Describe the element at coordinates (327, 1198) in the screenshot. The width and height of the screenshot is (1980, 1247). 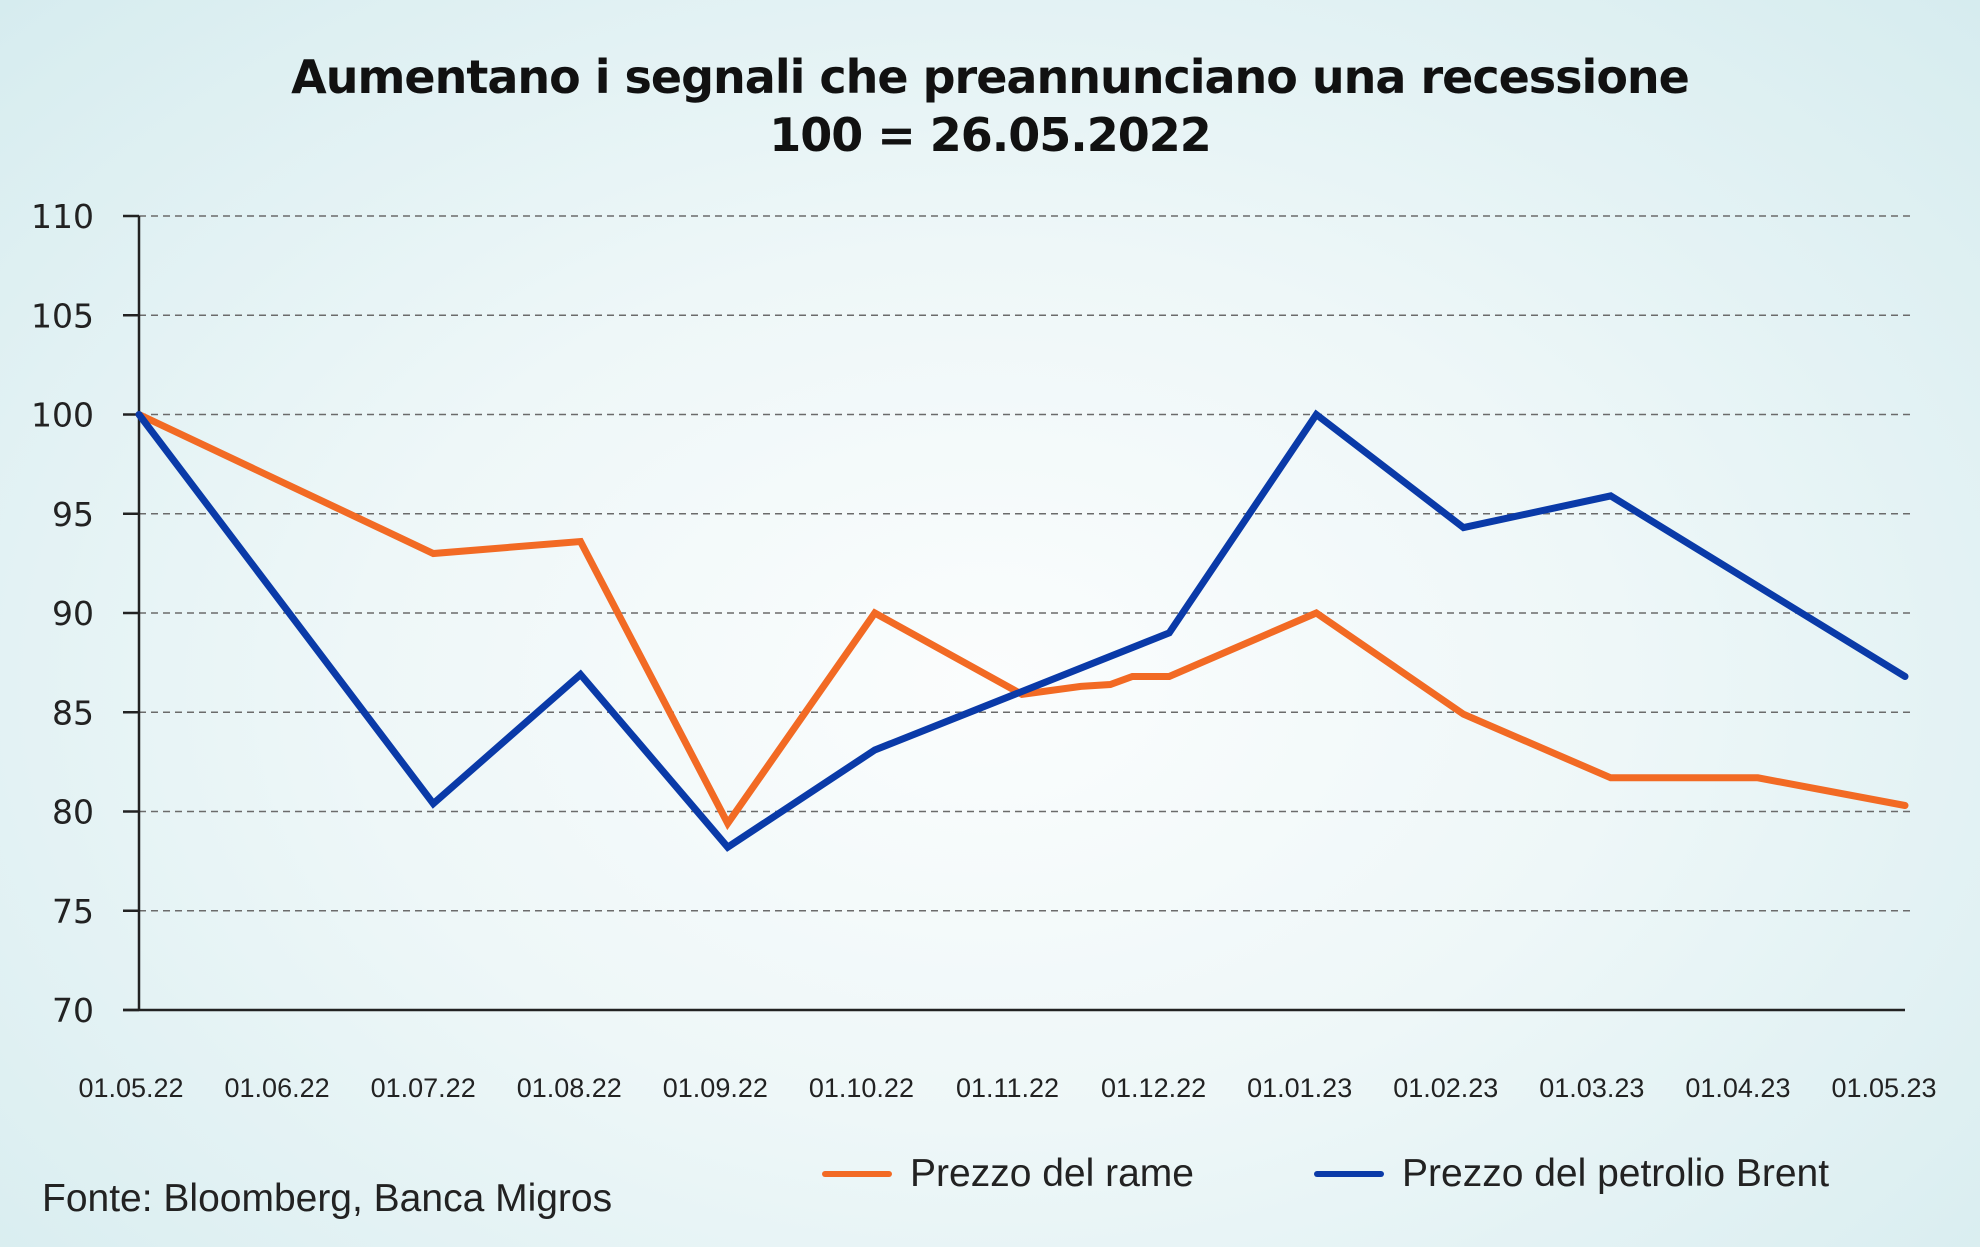
I see `source-note: Fonte: Bloomberg, Banca Migros` at that location.